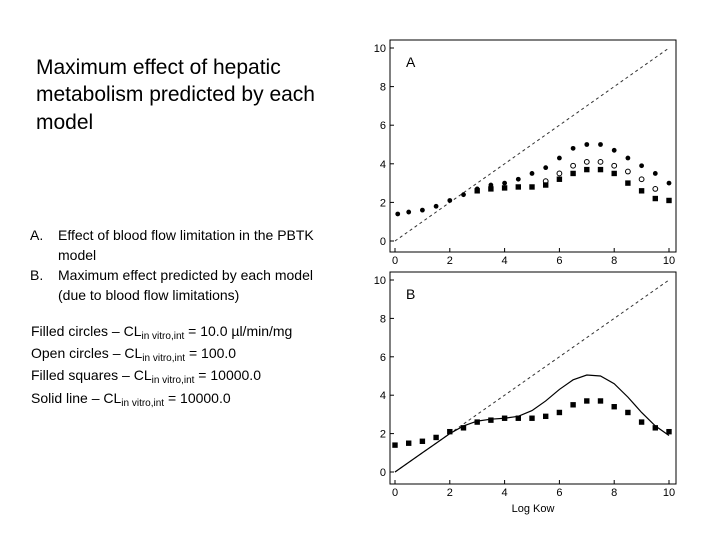 Image resolution: width=720 pixels, height=540 pixels. I want to click on legend-solid-line: Solid line – CLin vitro,int = 10000.0, so click(131, 399).